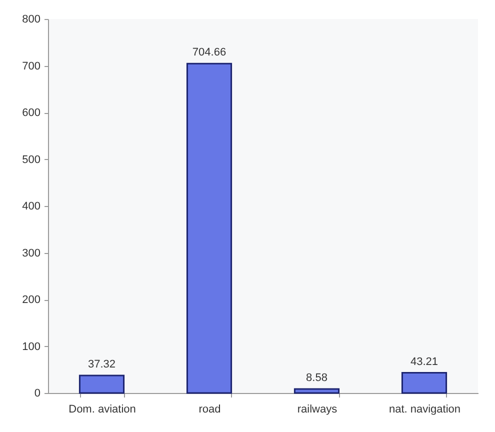  What do you see at coordinates (209, 52) in the screenshot?
I see `data-label: 704.66` at bounding box center [209, 52].